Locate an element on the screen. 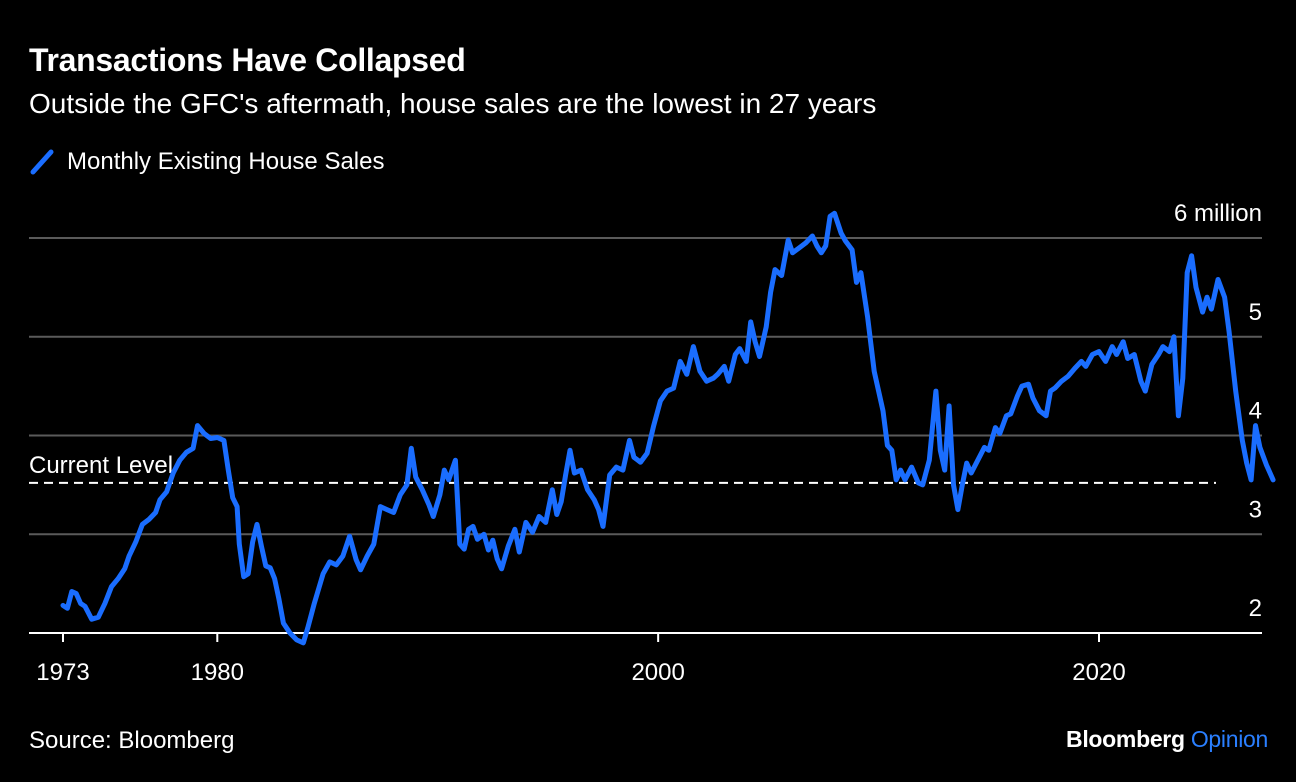 The image size is (1296, 782). brand-logo: Bloomberg Opinion is located at coordinates (1167, 739).